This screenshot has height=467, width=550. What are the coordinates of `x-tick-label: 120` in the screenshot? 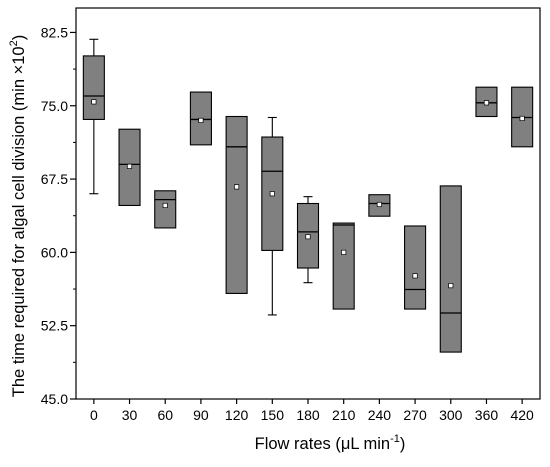 It's located at (237, 415).